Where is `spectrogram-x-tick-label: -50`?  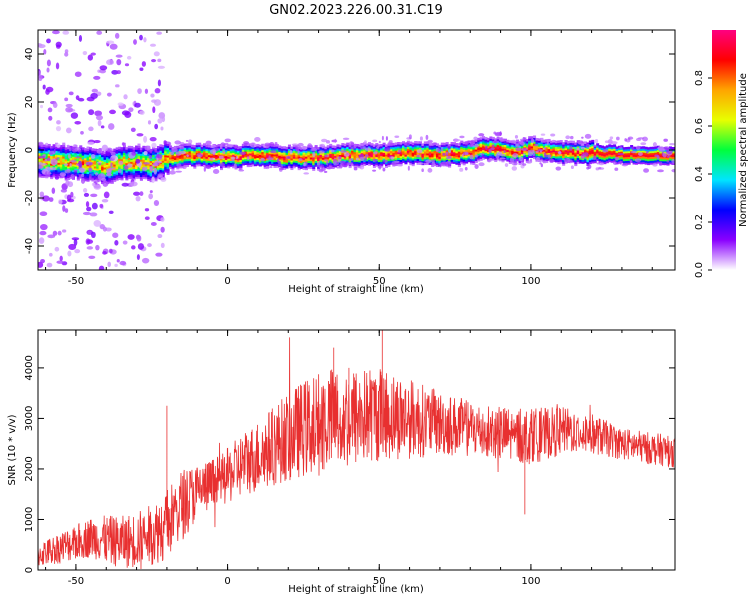 spectrogram-x-tick-label: -50 is located at coordinates (76, 281).